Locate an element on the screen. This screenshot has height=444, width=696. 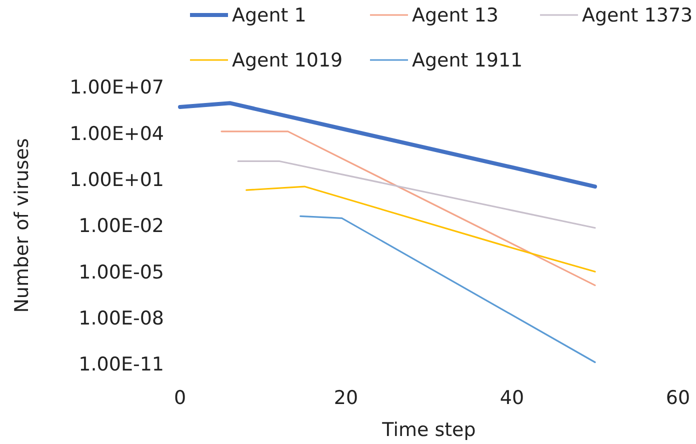
legend-label: Agent 13 is located at coordinates (455, 15).